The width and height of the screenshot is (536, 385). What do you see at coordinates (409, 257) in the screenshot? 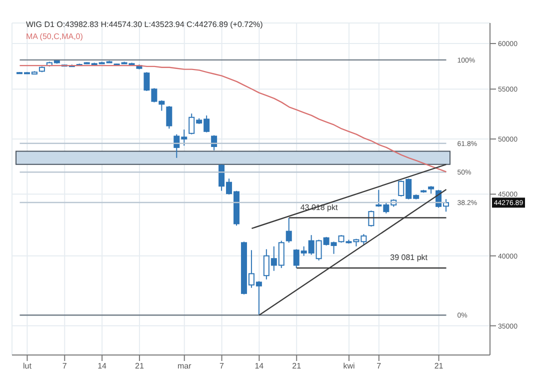
I see `annotation: 39 081 pkt` at bounding box center [409, 257].